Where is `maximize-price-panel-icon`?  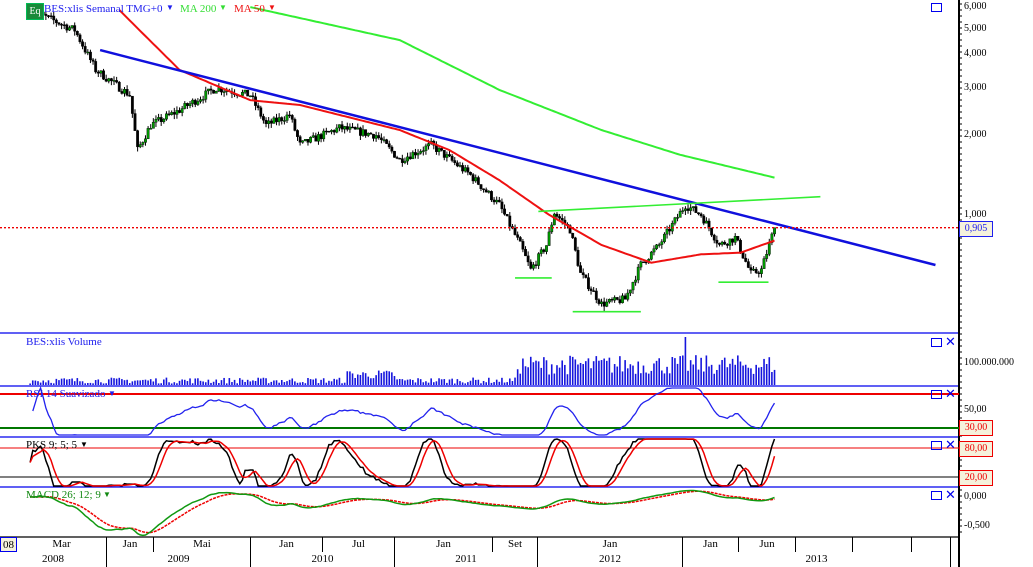
maximize-price-panel-icon is located at coordinates (936, 7).